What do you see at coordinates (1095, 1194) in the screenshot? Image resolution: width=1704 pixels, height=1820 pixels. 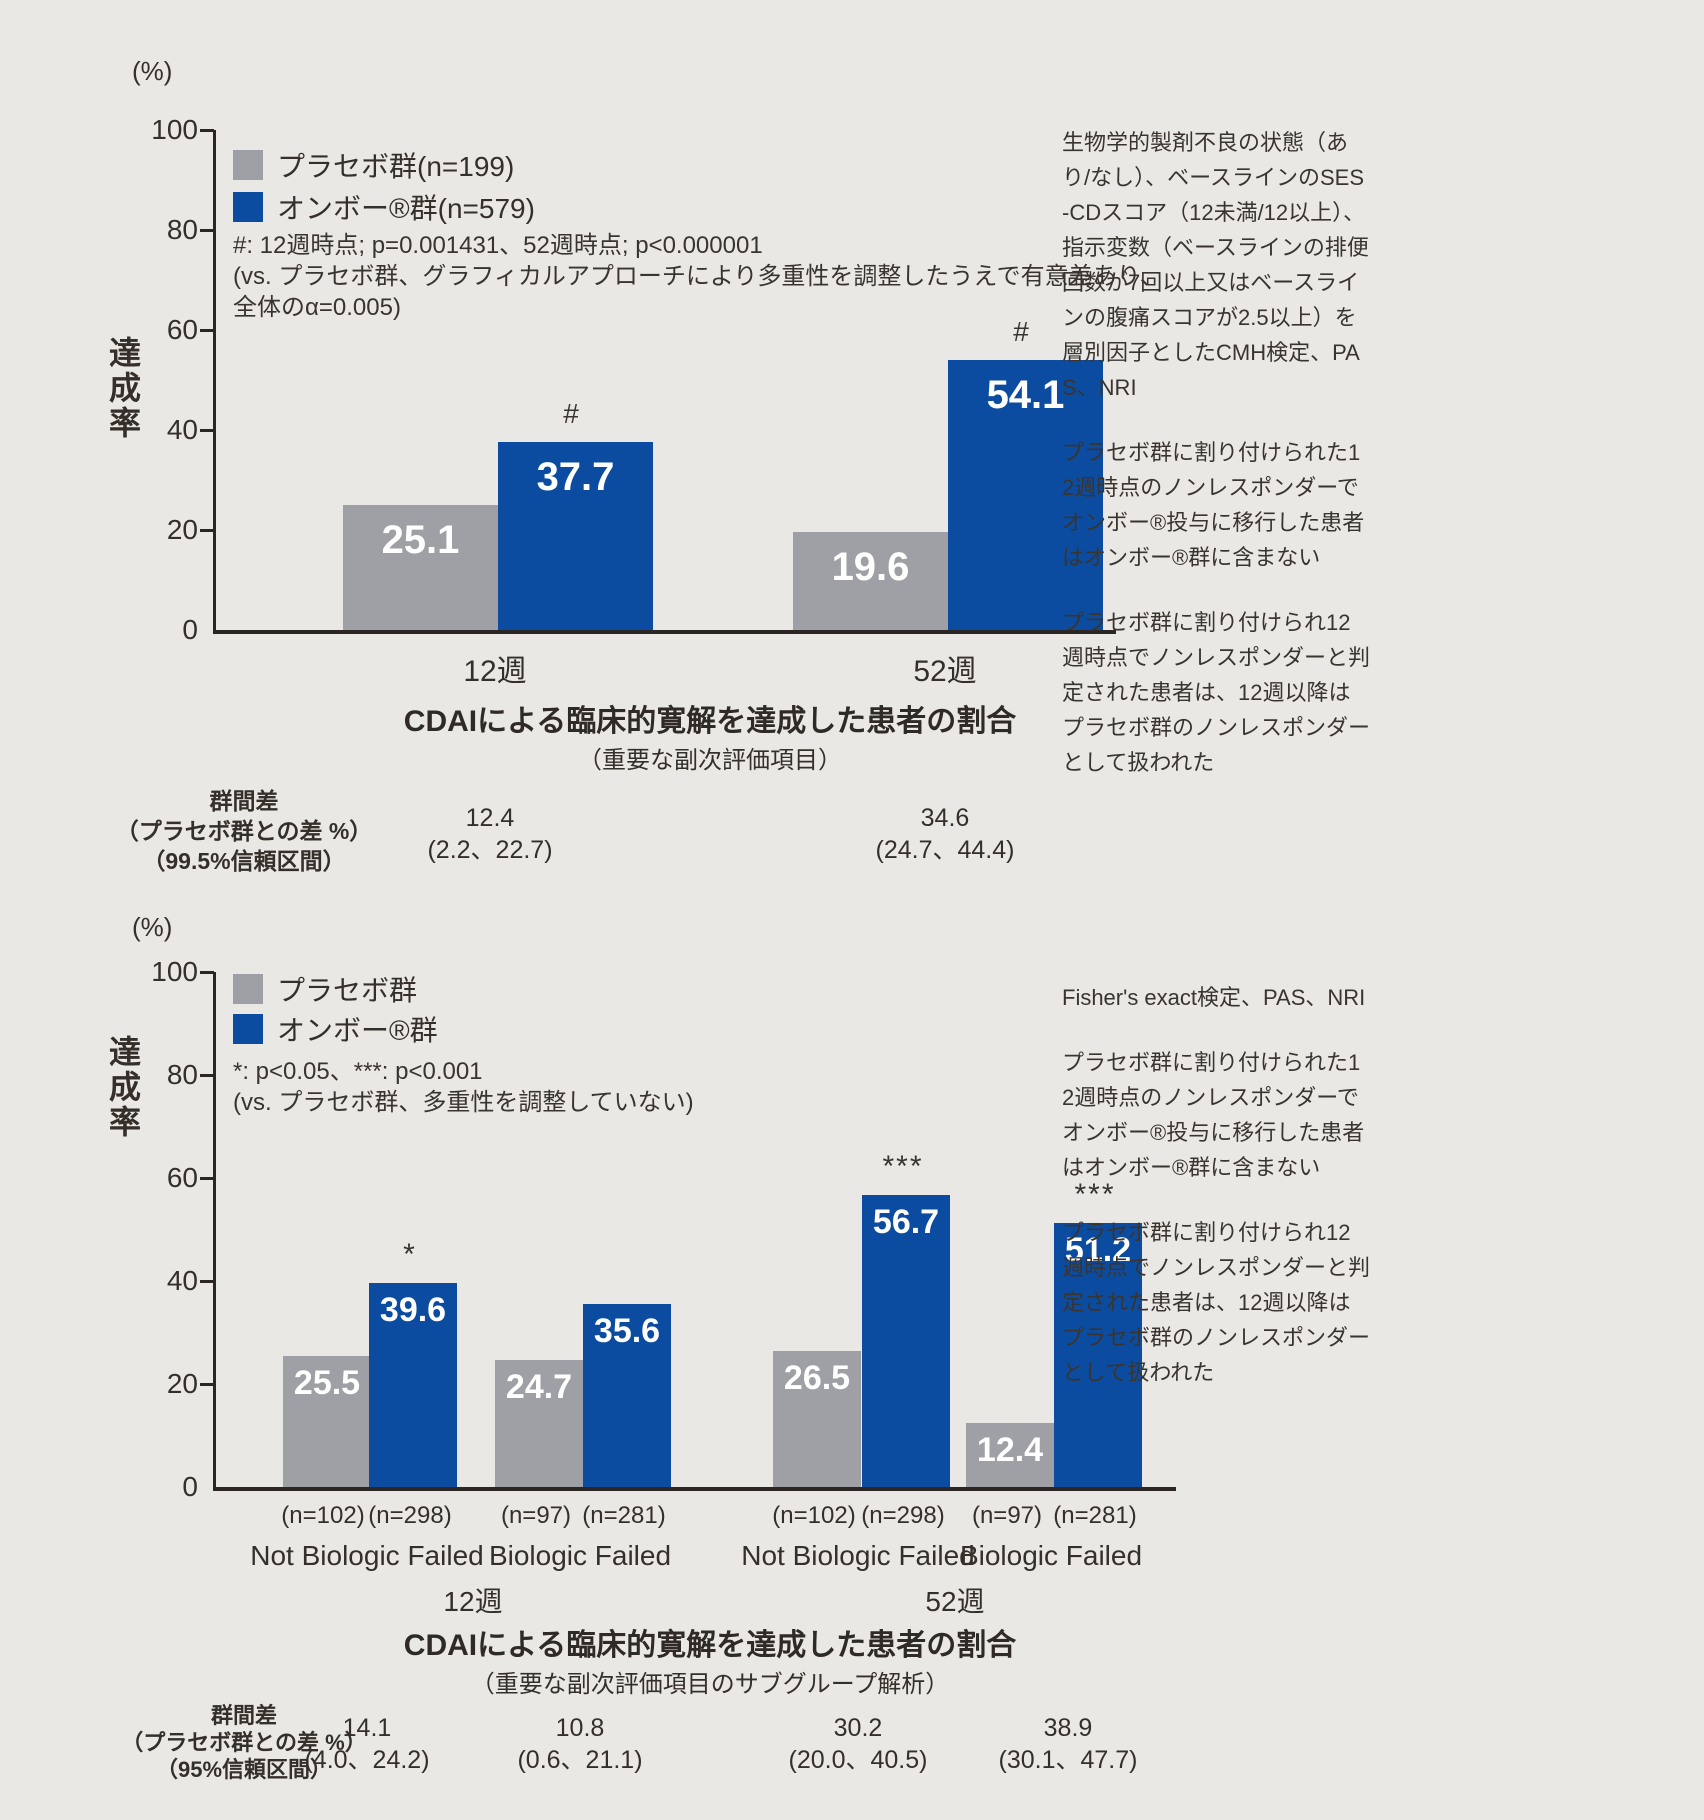 I see `chart2-sig-marker-bf-52w: ***` at bounding box center [1095, 1194].